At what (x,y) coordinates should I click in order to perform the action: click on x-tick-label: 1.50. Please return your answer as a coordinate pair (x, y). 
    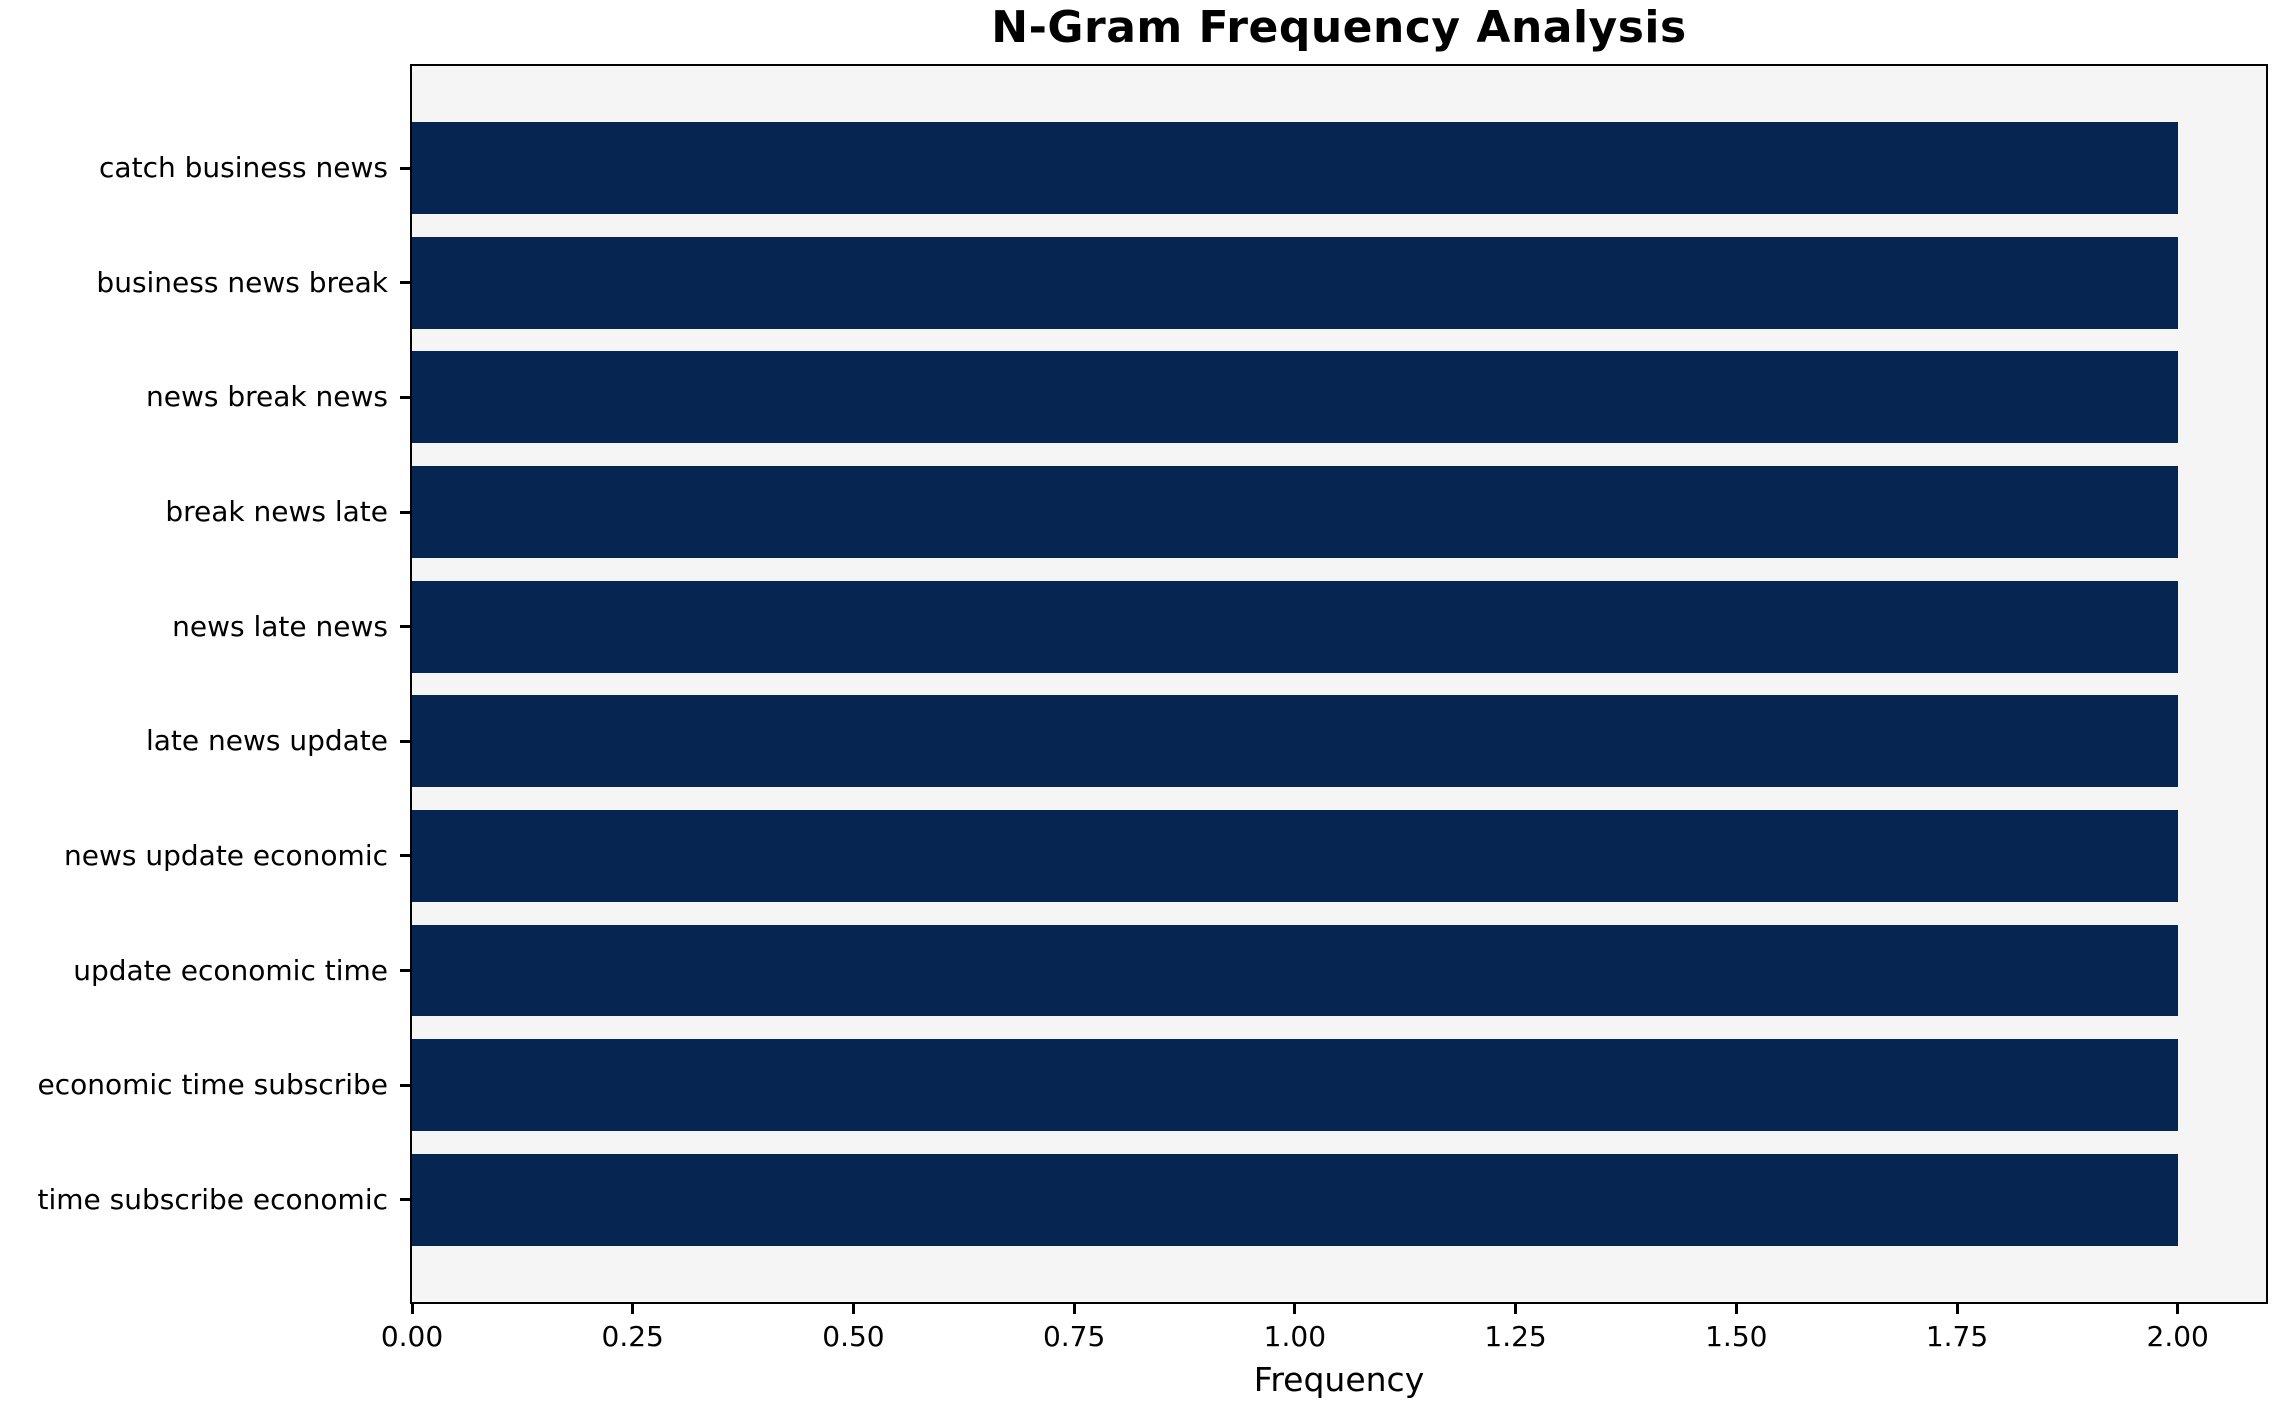
    Looking at the image, I should click on (1736, 1336).